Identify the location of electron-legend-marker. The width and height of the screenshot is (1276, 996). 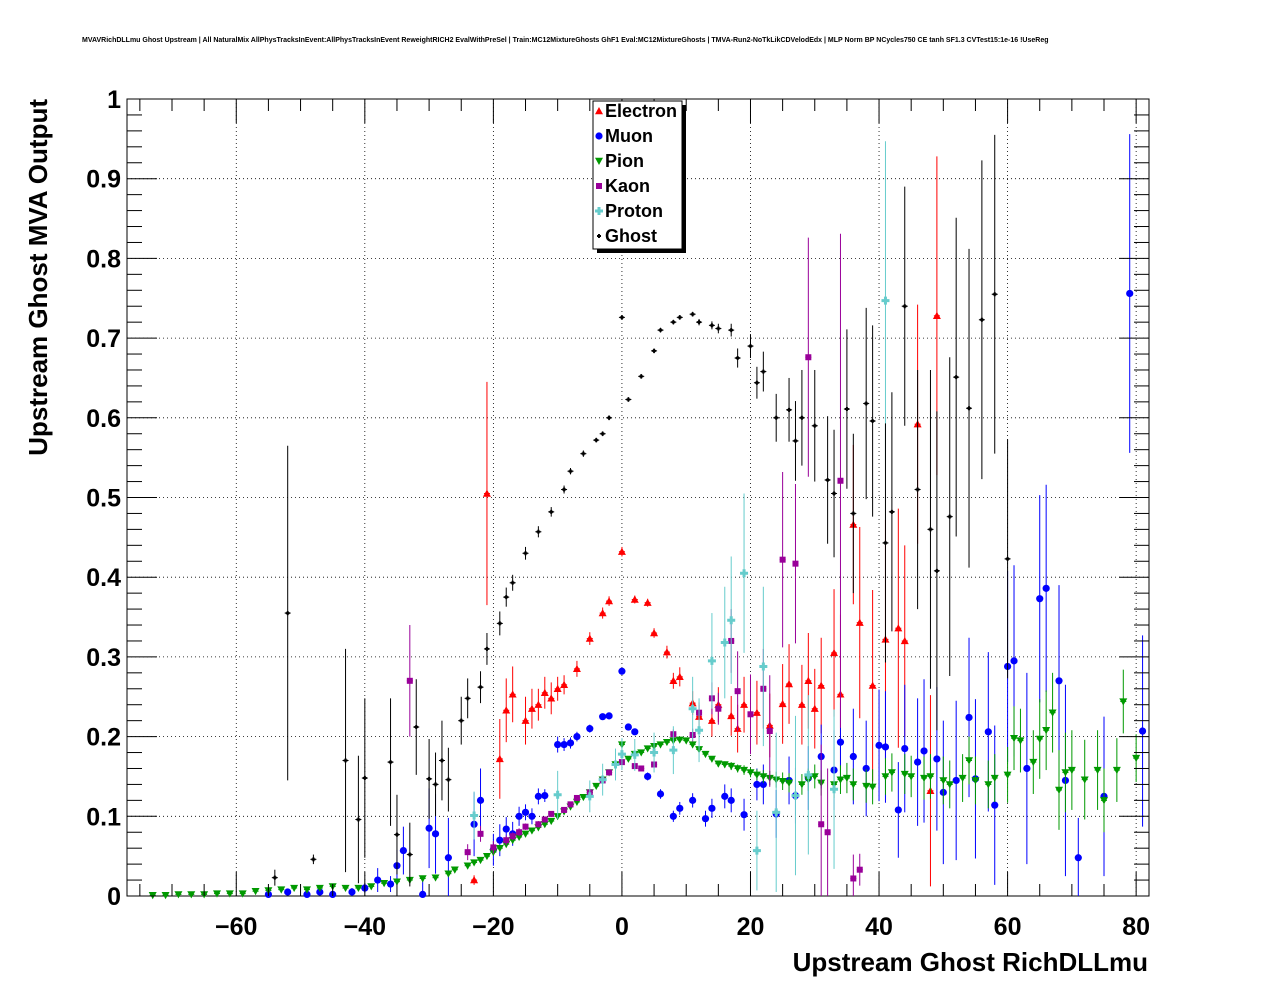
(599, 111).